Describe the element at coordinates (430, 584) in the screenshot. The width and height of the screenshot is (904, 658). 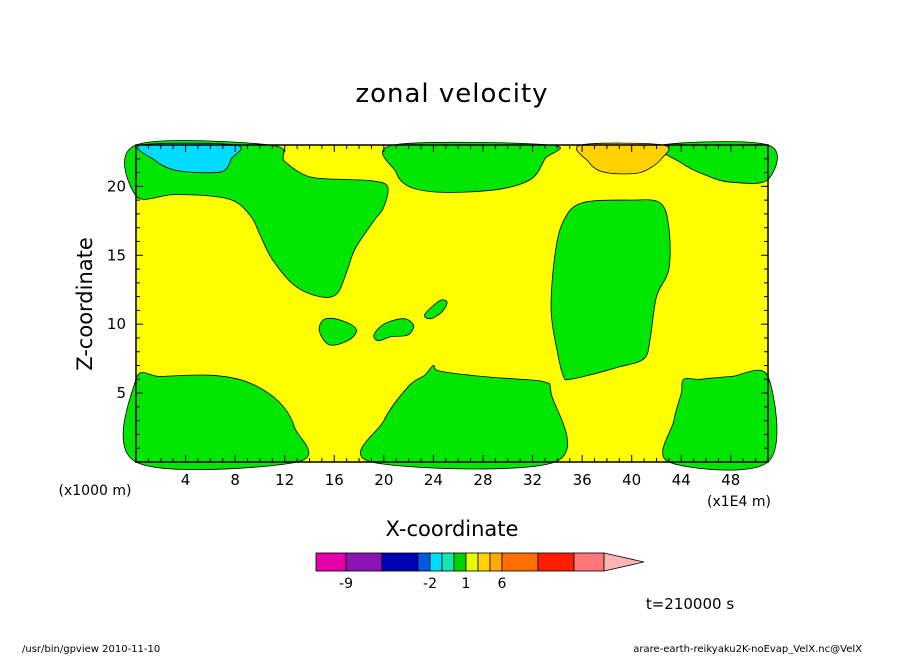
I see `colorbar-tick-label: -2` at that location.